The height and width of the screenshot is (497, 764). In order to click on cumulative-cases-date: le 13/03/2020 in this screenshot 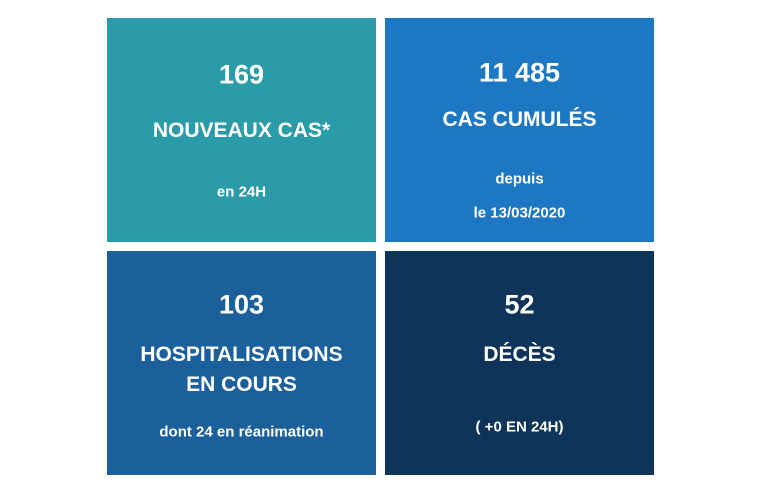, I will do `click(519, 213)`.